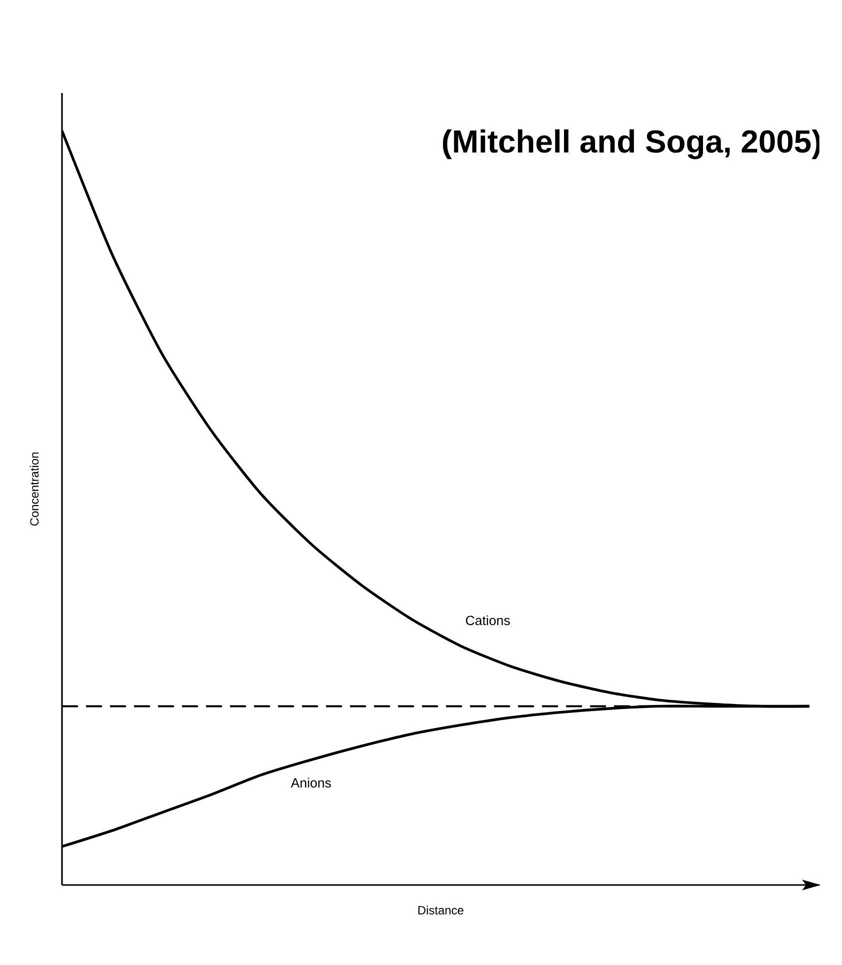 The height and width of the screenshot is (965, 842). I want to click on x-axis-title: Distance, so click(441, 910).